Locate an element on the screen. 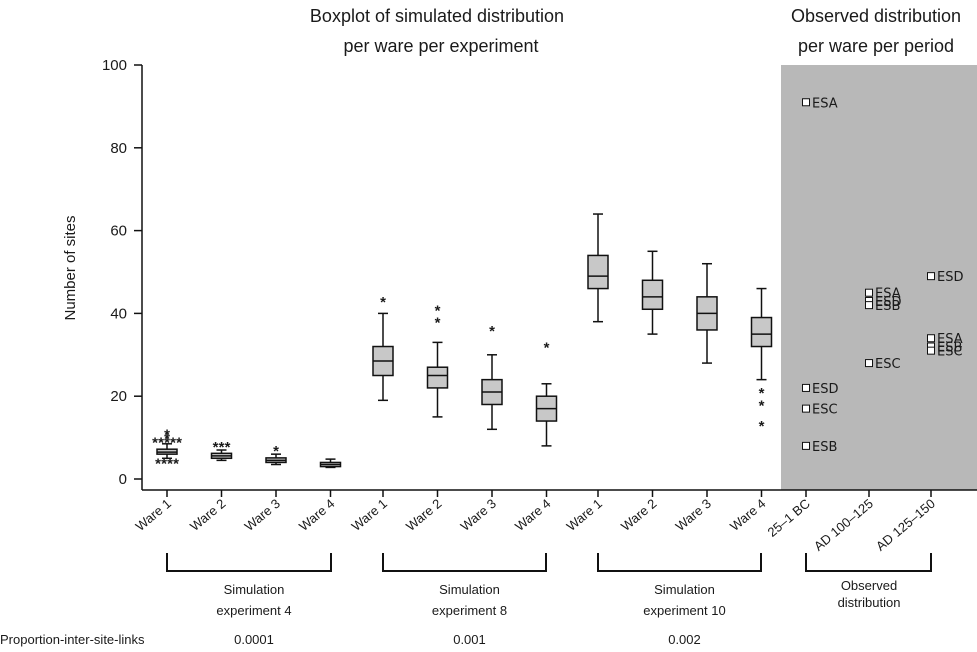 The width and height of the screenshot is (977, 652). y-tick-label: 20 is located at coordinates (118, 396).